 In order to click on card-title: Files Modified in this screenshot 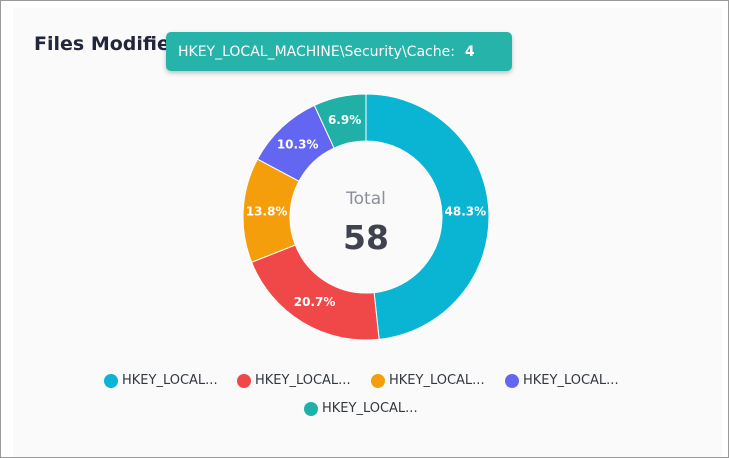, I will do `click(109, 44)`.